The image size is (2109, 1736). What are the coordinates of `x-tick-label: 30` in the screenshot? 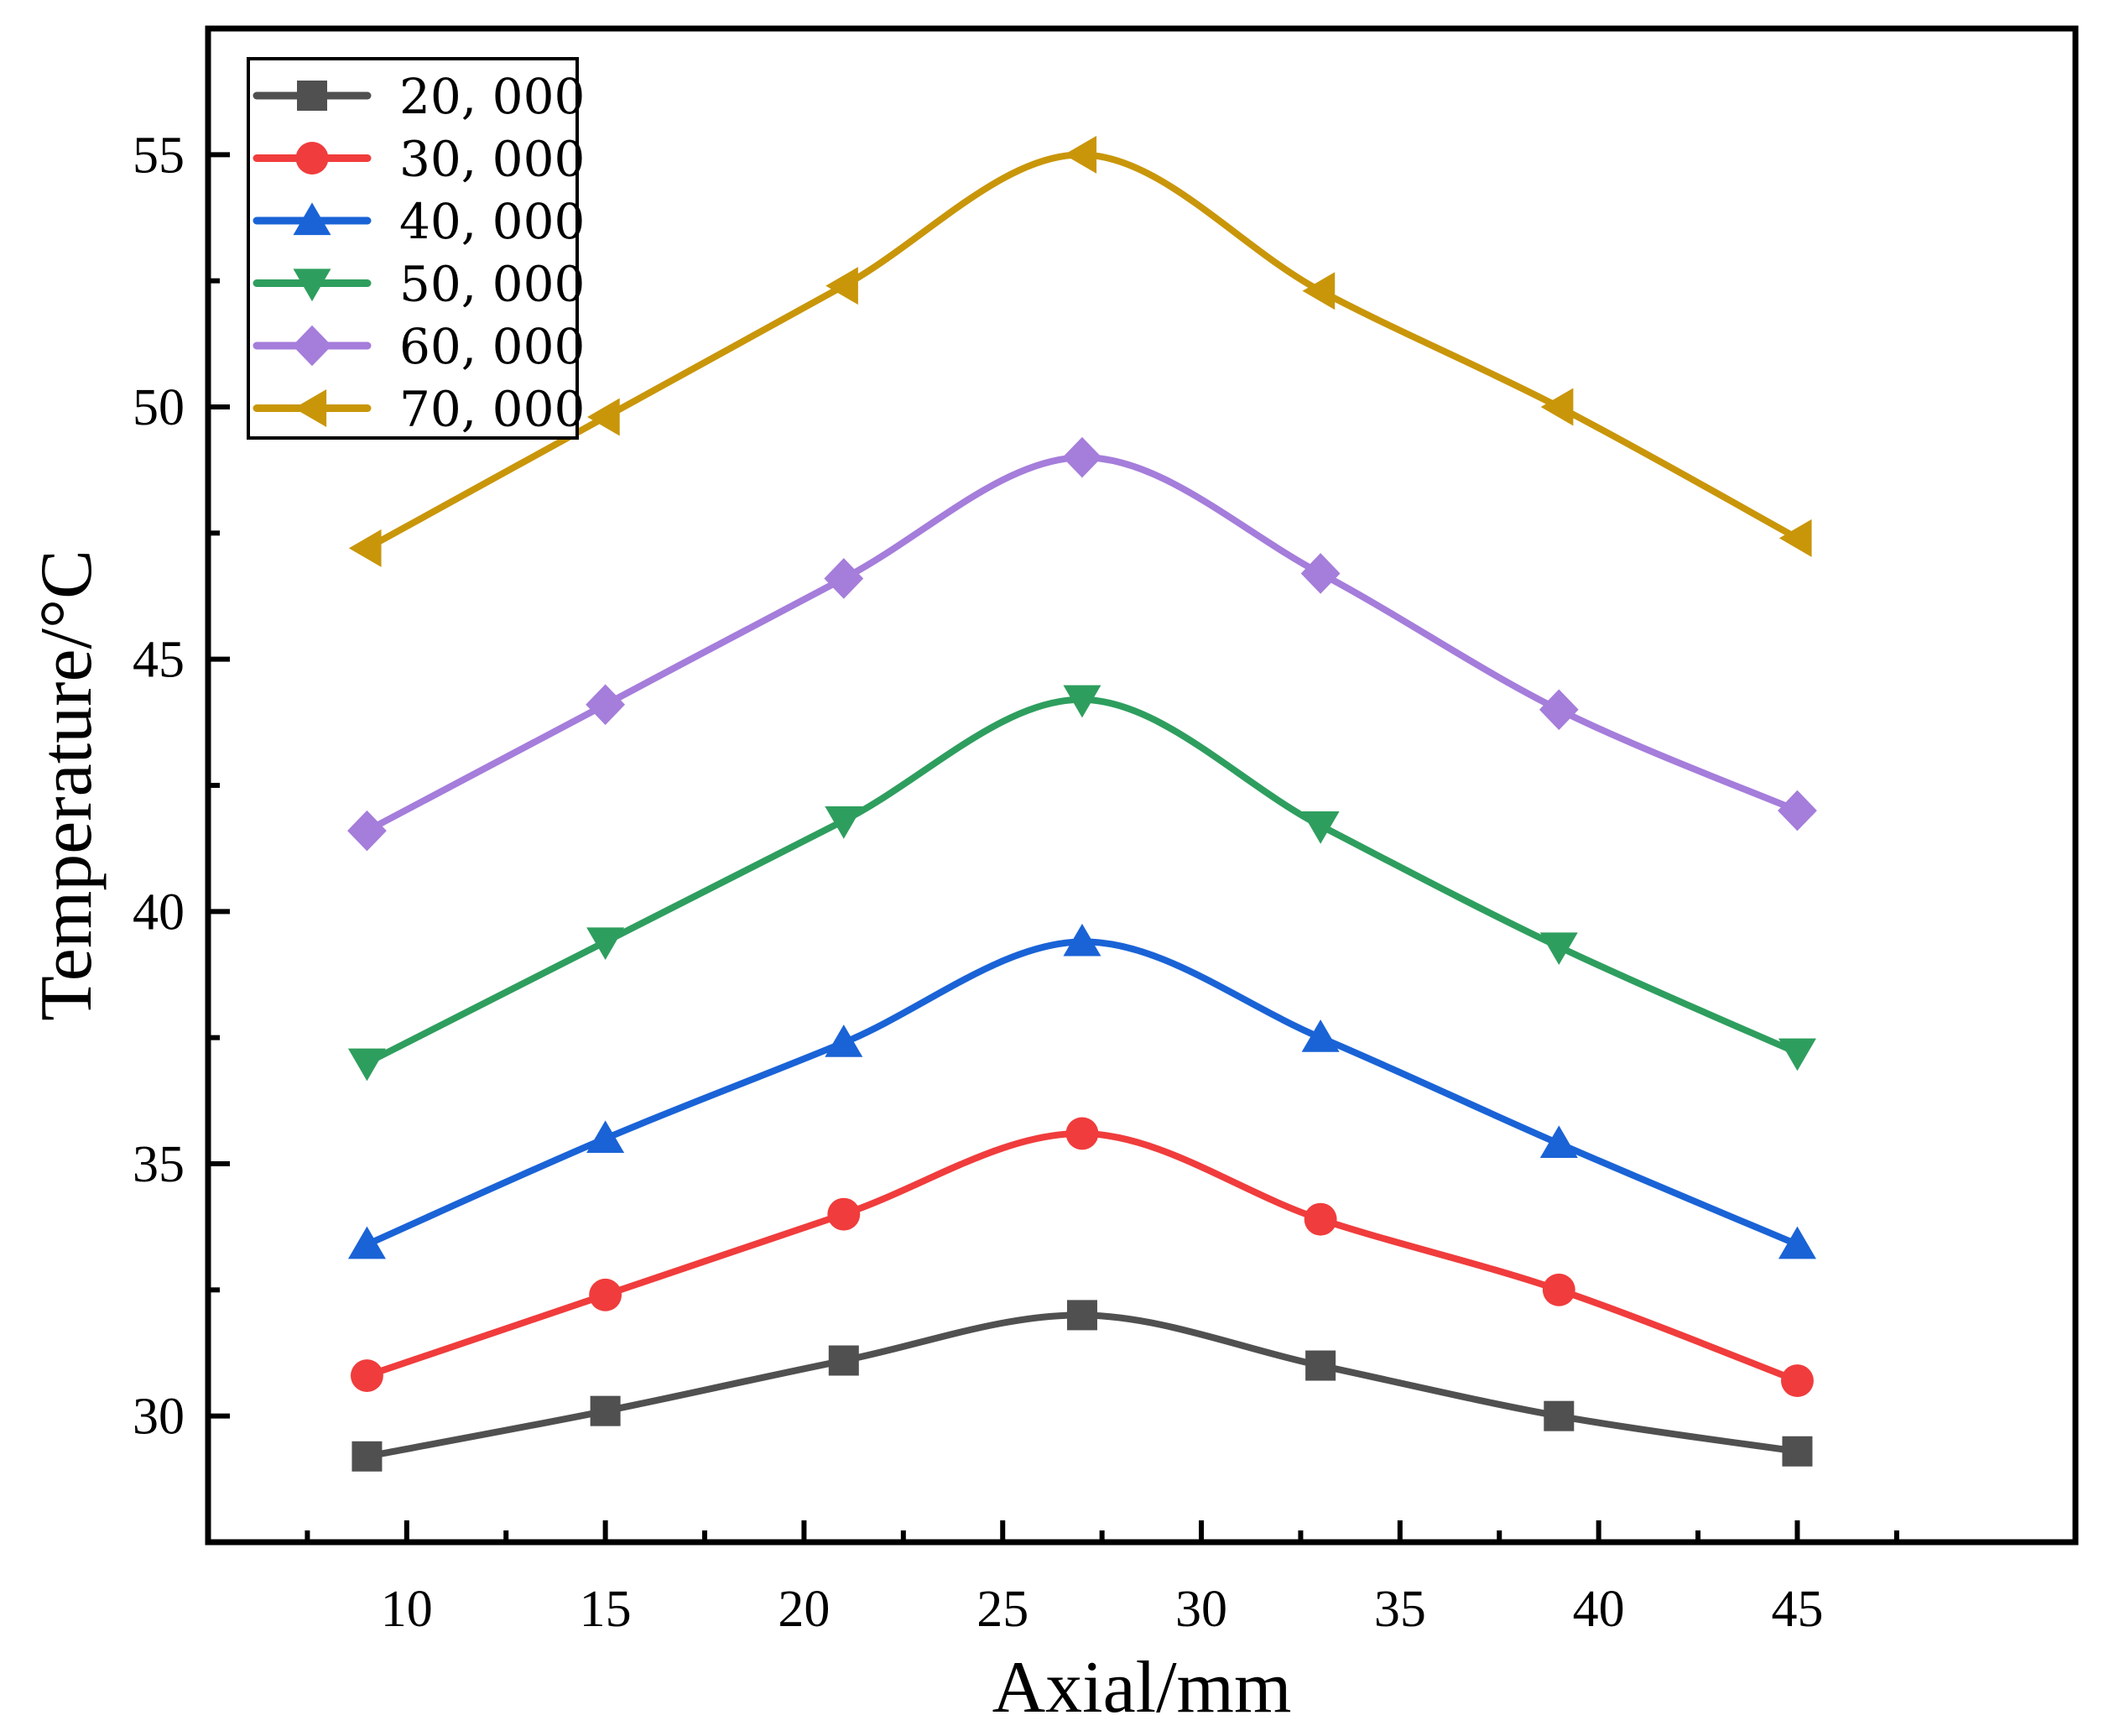 It's located at (1201, 1609).